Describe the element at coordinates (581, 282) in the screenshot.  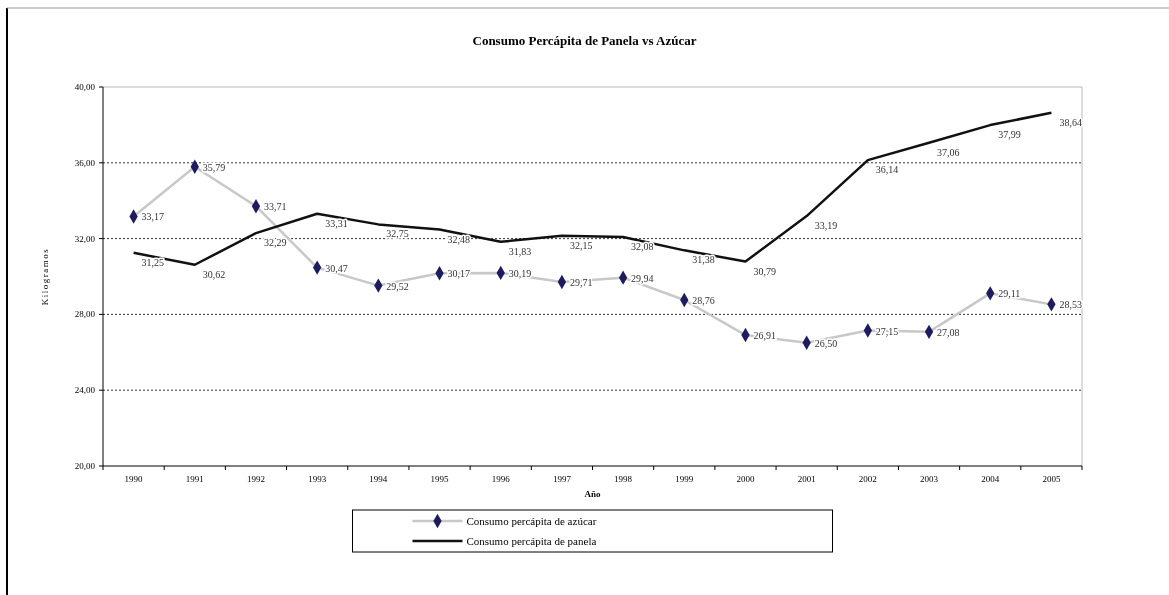
I see `data-label: 29,71` at that location.